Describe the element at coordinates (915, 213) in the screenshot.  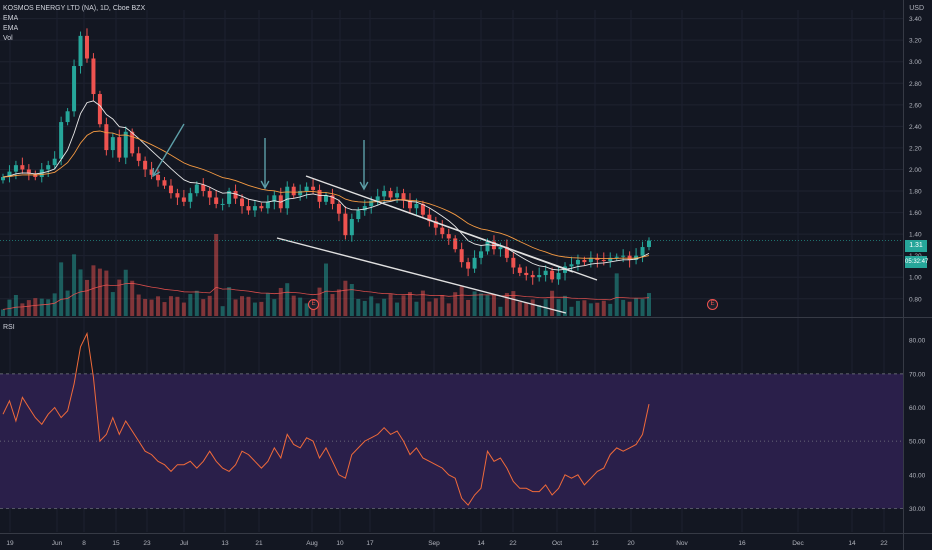
I see `price-tick-label: 1.60` at that location.